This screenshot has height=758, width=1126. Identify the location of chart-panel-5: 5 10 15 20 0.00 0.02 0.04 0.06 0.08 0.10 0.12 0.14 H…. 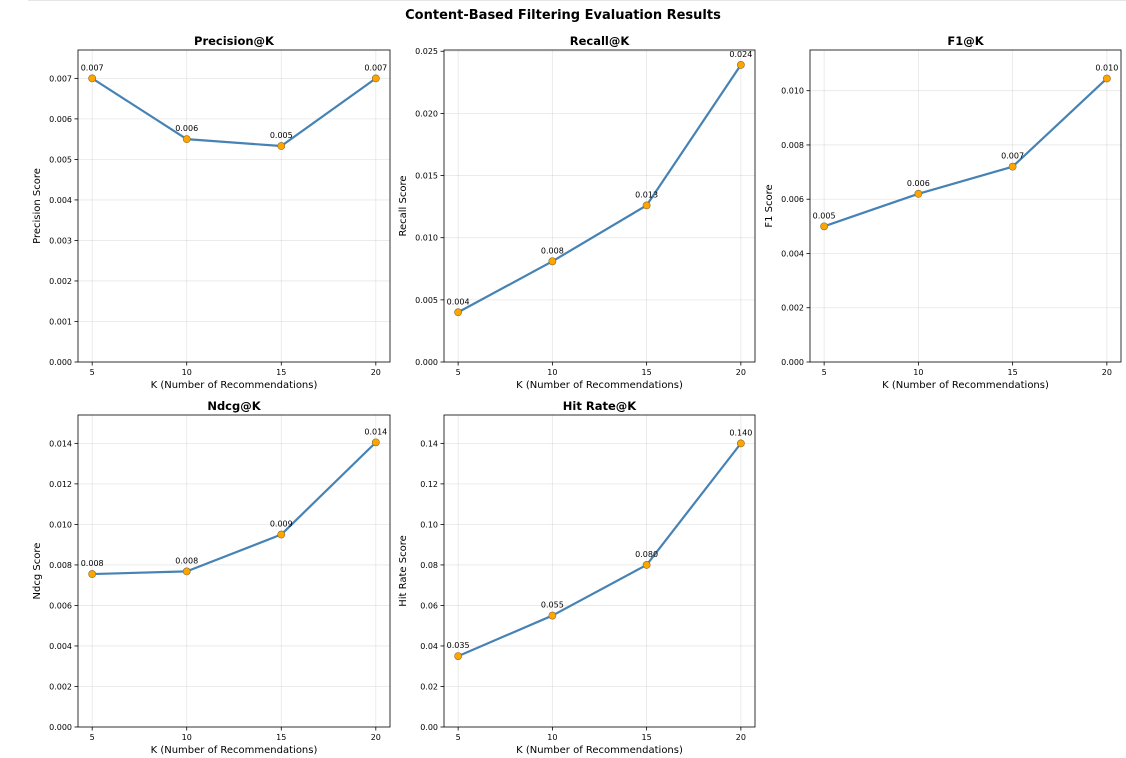
(577, 577).